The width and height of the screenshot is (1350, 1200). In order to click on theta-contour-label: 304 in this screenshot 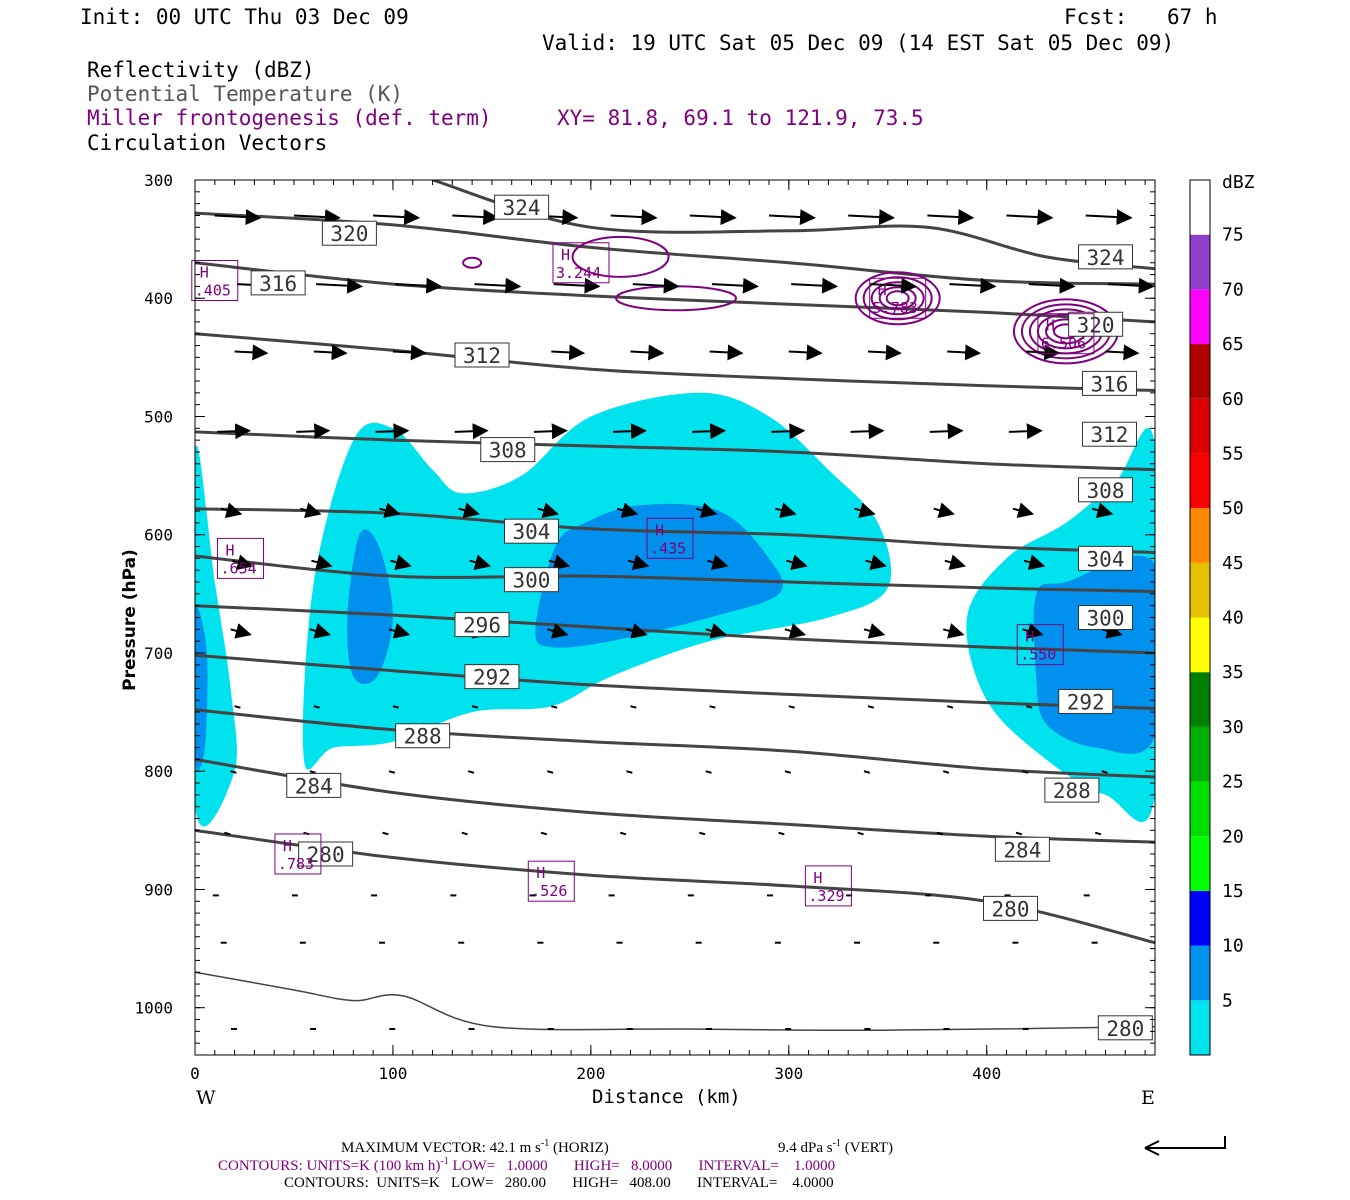, I will do `click(531, 531)`.